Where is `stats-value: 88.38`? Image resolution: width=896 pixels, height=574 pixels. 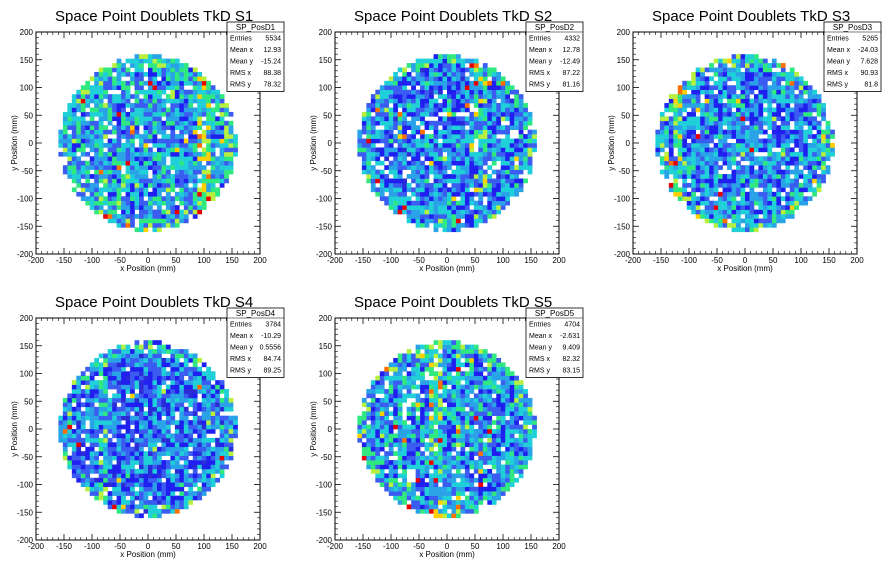 stats-value: 88.38 is located at coordinates (272, 73).